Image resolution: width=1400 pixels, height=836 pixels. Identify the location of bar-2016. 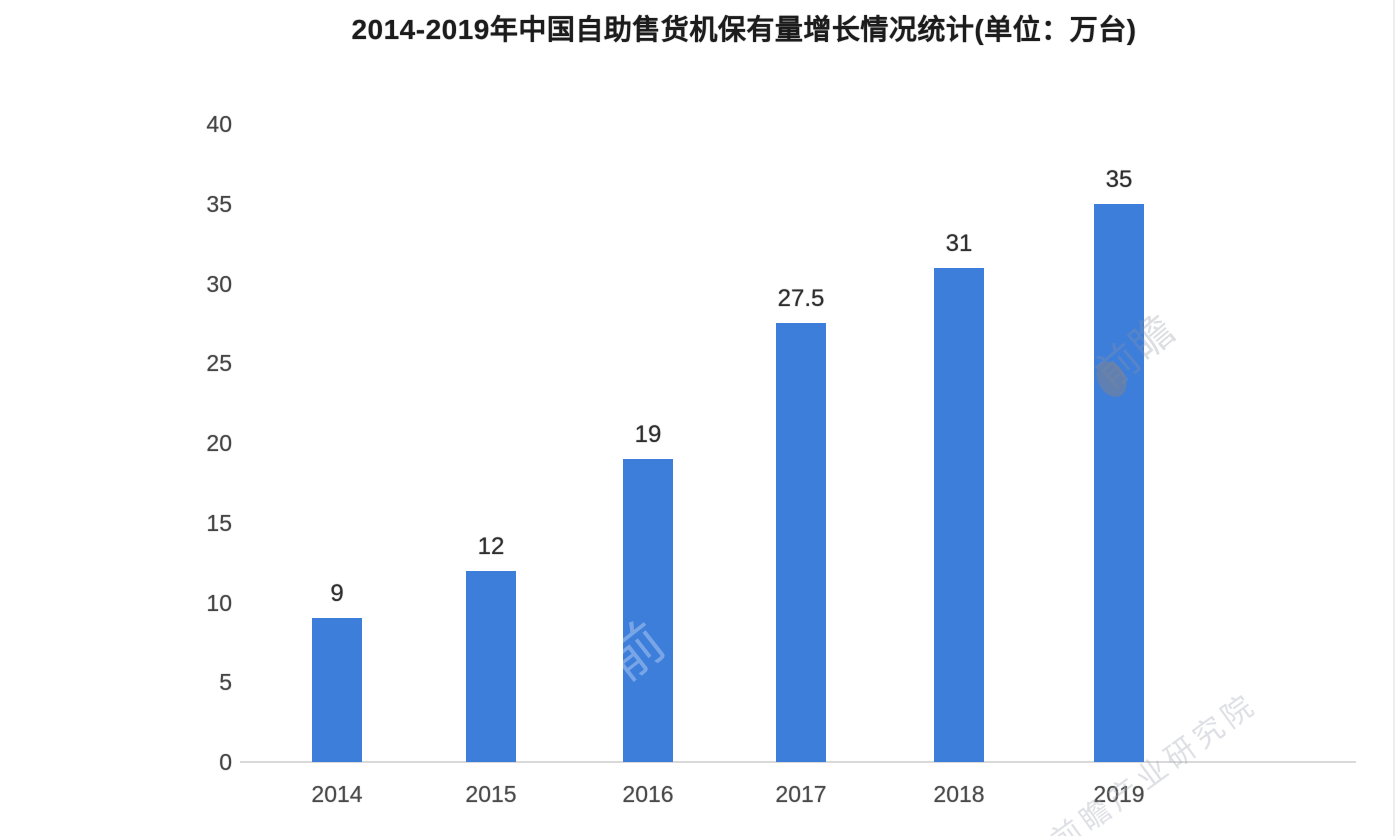
(648, 610).